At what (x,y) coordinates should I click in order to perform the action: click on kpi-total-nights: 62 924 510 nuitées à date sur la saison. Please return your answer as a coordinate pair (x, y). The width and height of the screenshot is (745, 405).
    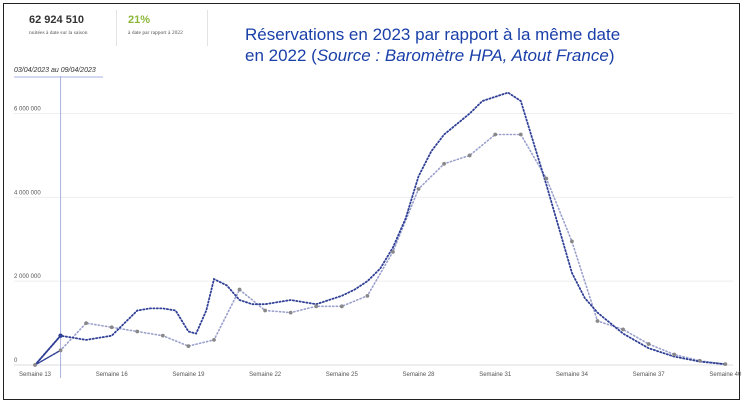
    Looking at the image, I should click on (58, 25).